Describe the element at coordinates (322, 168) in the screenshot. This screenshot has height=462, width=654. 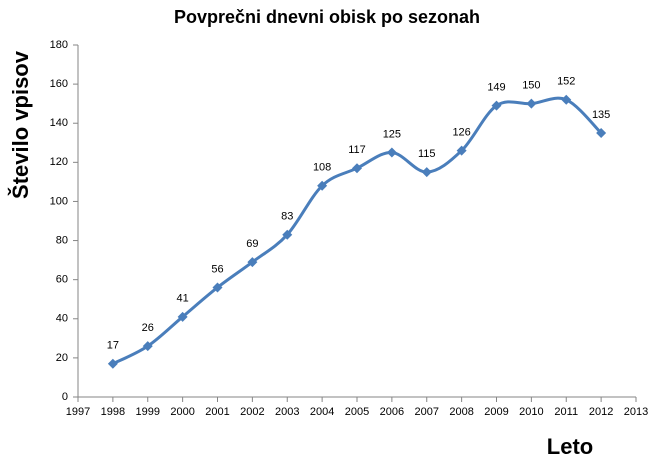
I see `data-label: 108` at that location.